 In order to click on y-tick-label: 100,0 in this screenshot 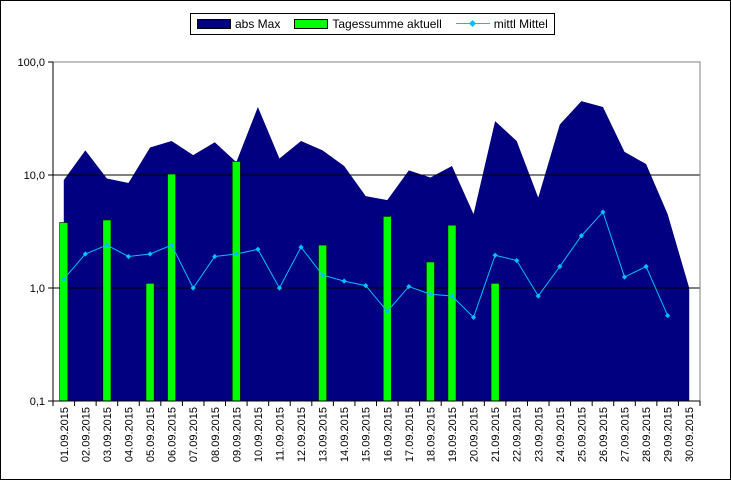, I will do `click(31, 63)`.